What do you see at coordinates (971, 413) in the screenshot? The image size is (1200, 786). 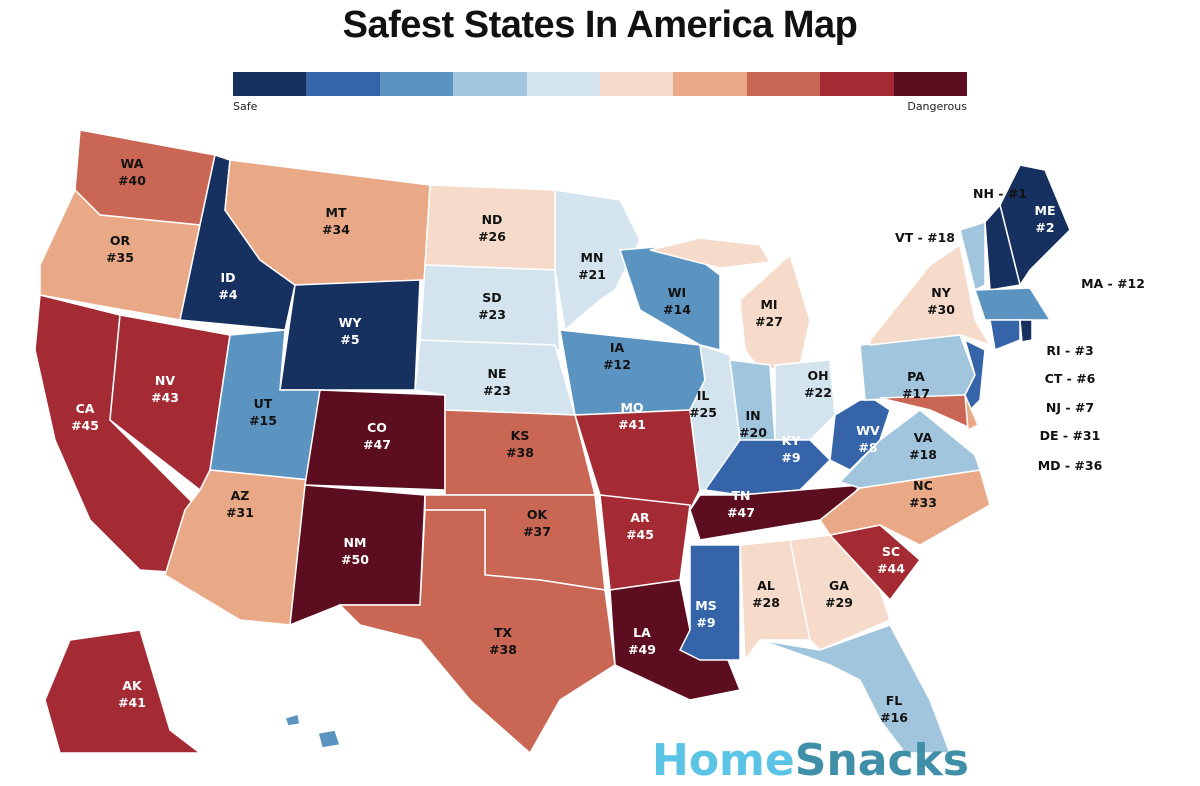 I see `state-de` at bounding box center [971, 413].